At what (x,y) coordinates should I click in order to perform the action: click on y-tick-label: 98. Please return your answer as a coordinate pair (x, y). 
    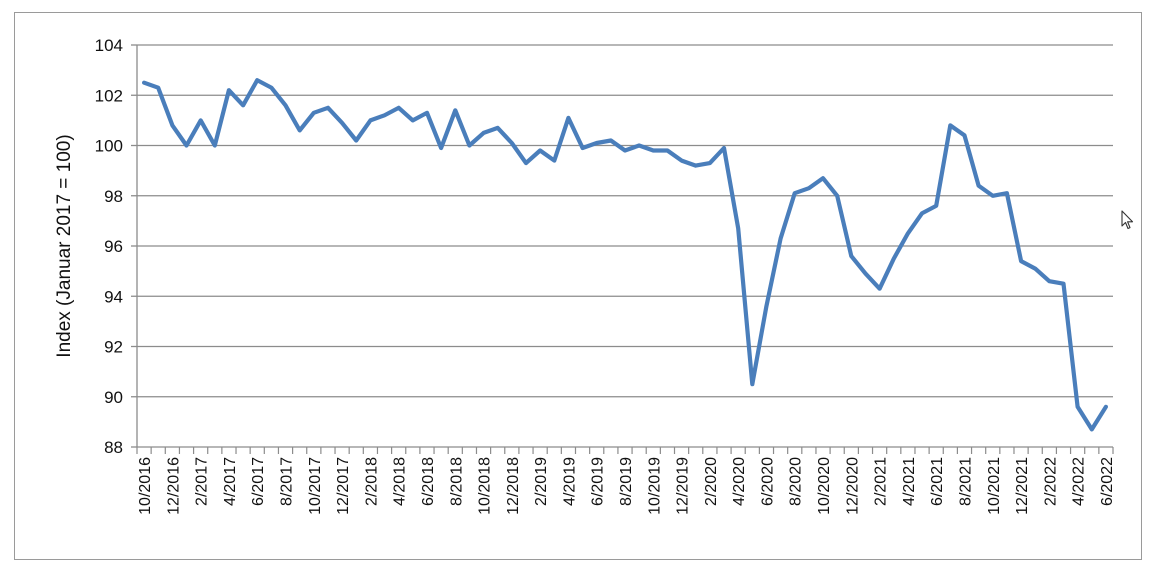
    Looking at the image, I should click on (113, 196).